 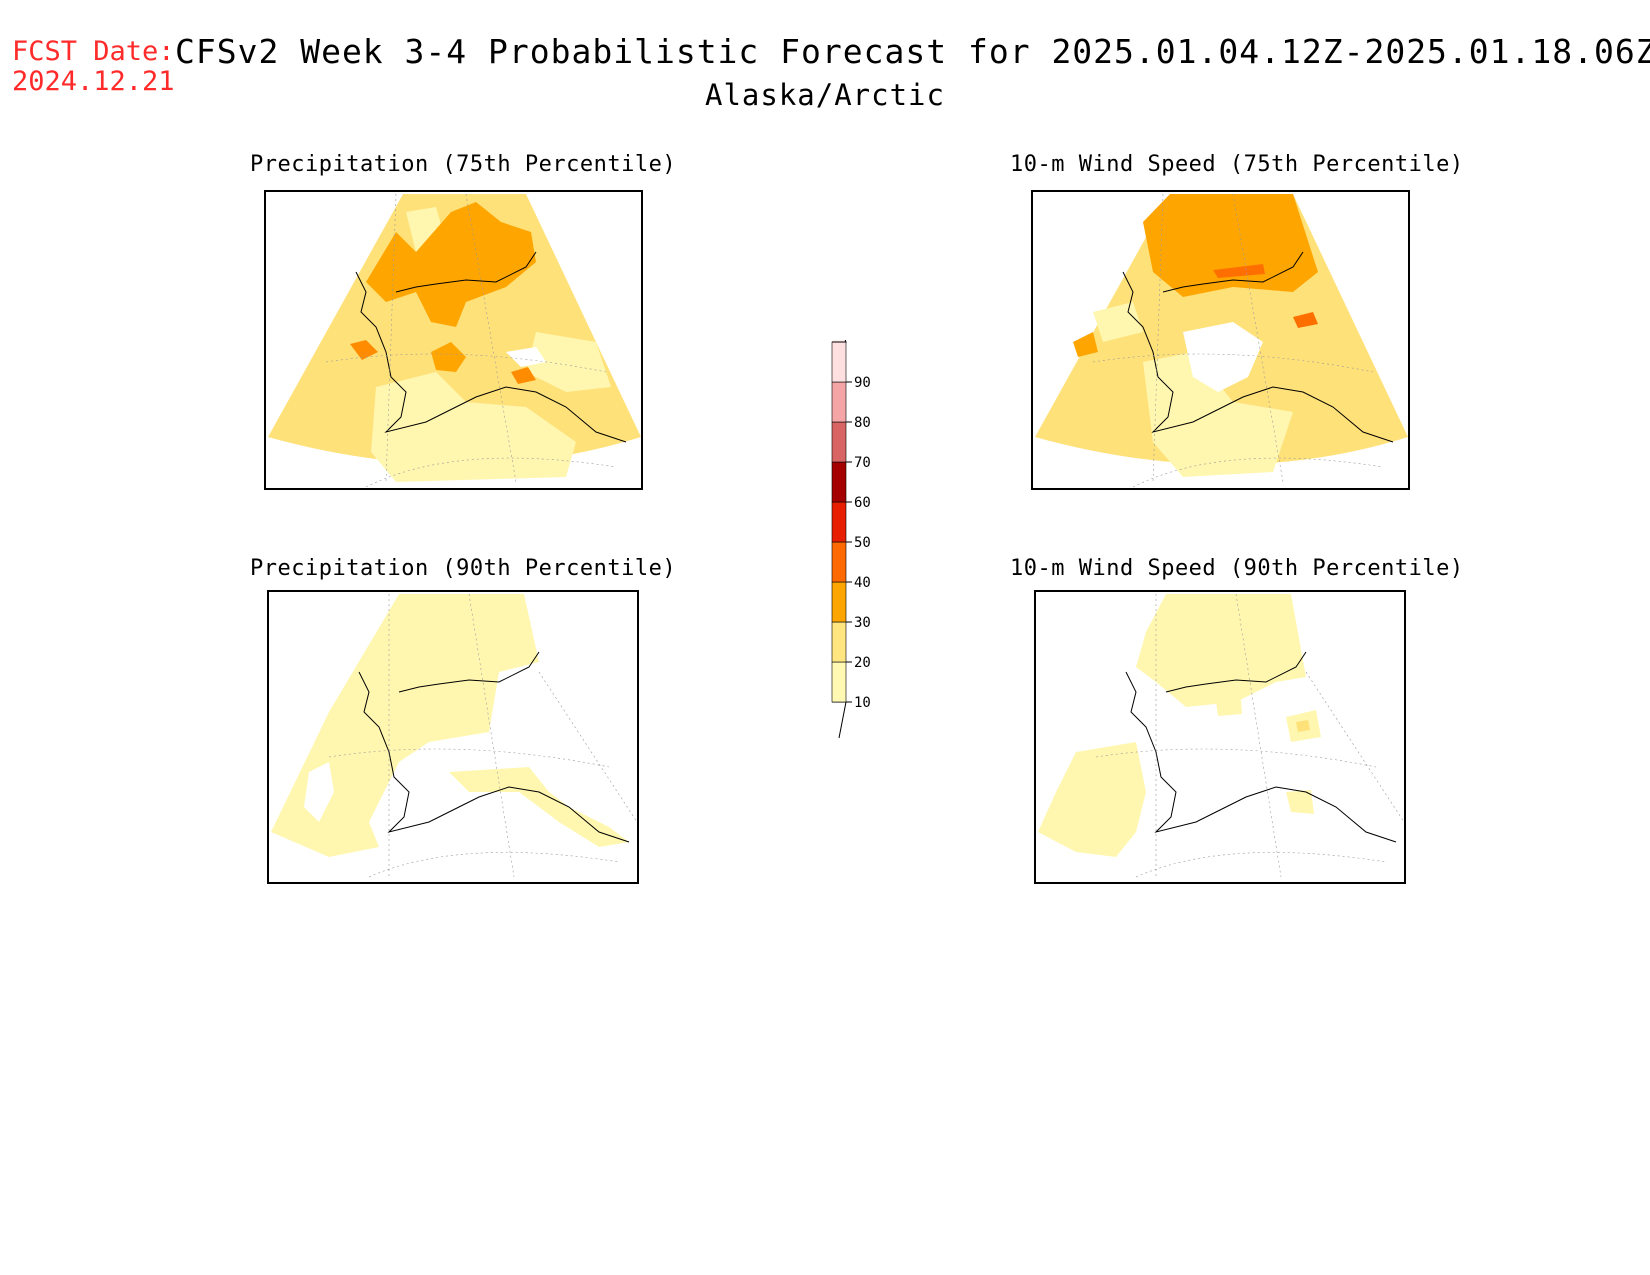 I want to click on colorbar-label: 80, so click(x=862, y=423).